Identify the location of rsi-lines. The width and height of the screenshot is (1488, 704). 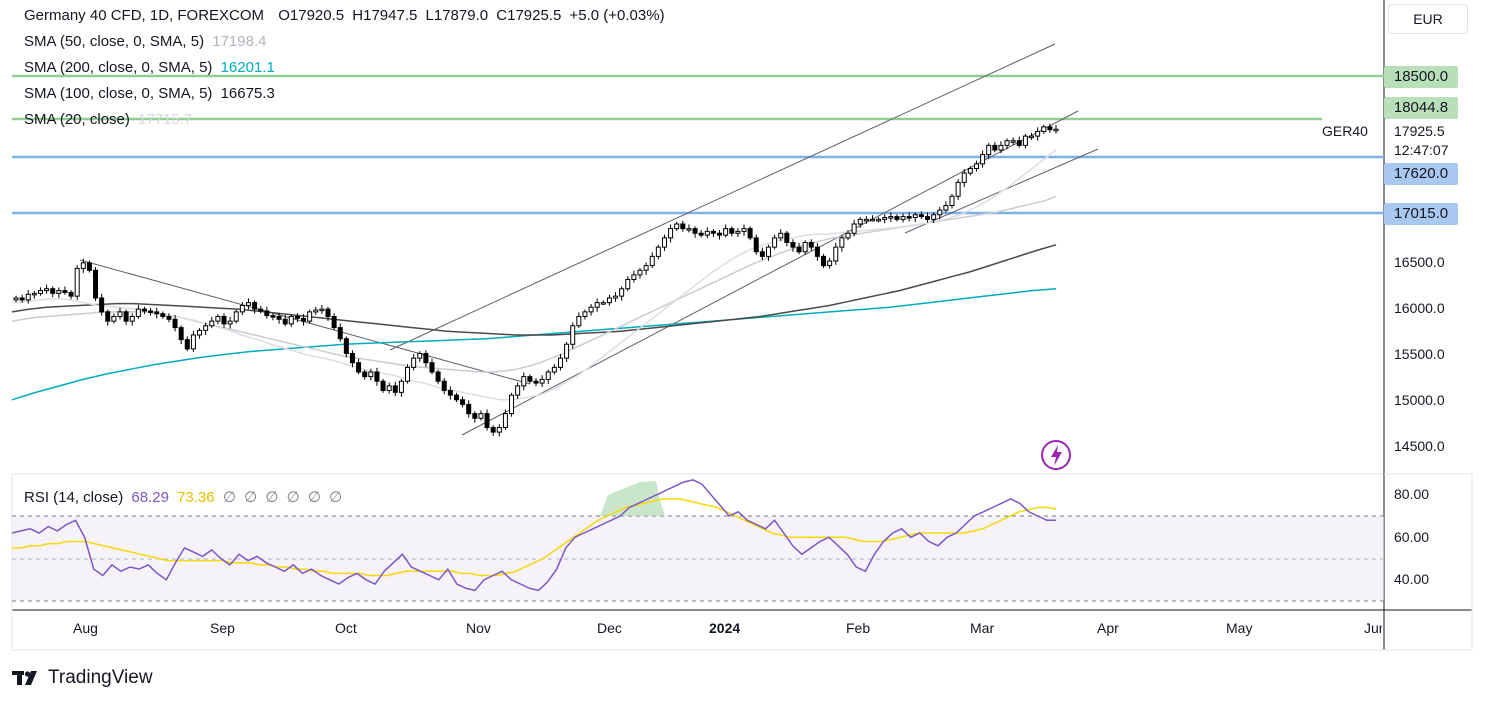
(534, 535).